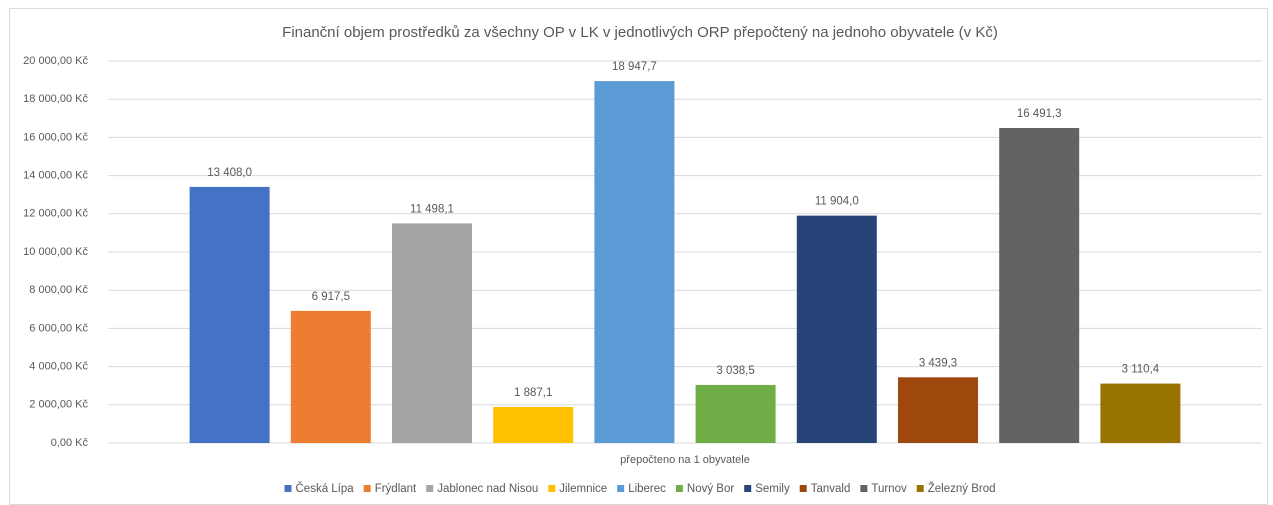 This screenshot has width=1273, height=505. Describe the element at coordinates (58, 405) in the screenshot. I see `y-tick-label: 2 000,00 Kč` at that location.